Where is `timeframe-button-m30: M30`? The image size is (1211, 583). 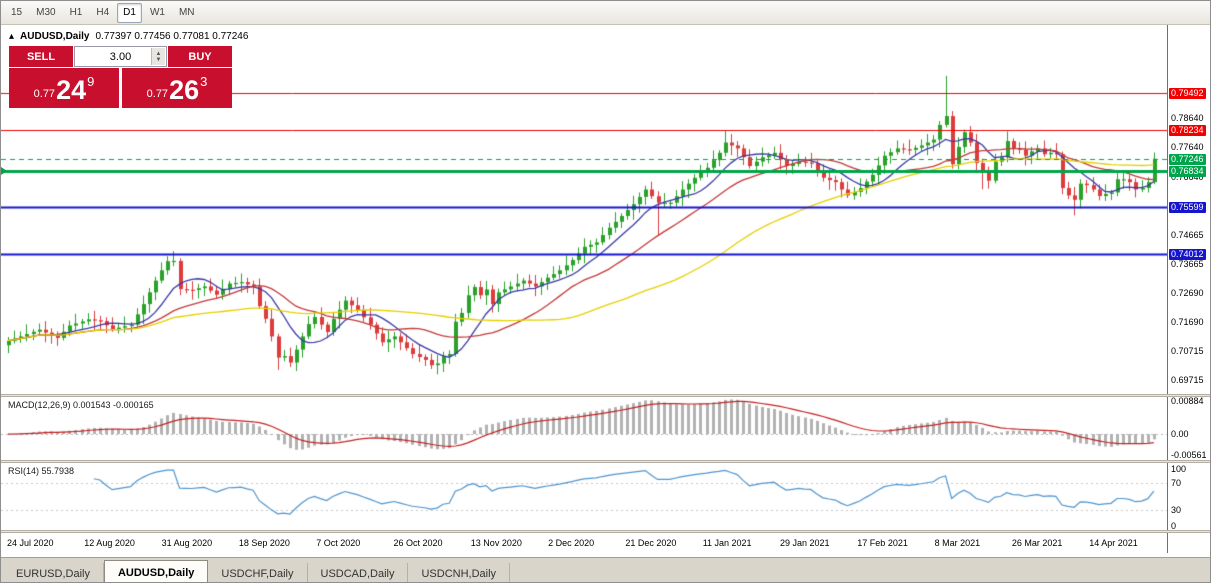
timeframe-button-m30: M30 is located at coordinates (46, 12).